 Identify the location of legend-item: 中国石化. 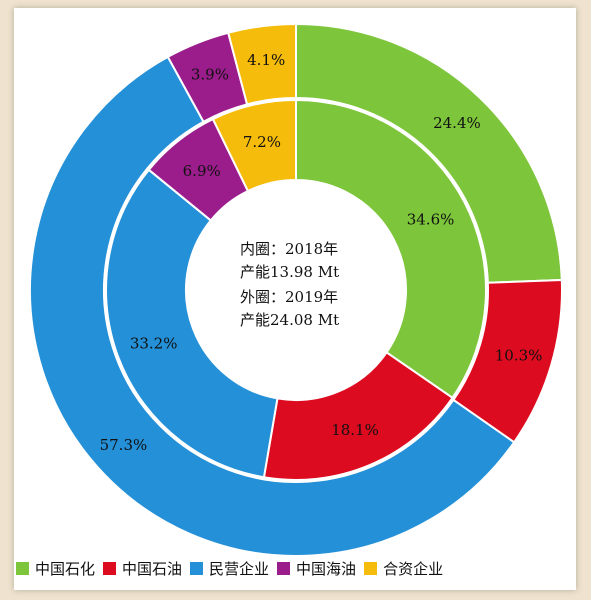
(55, 568).